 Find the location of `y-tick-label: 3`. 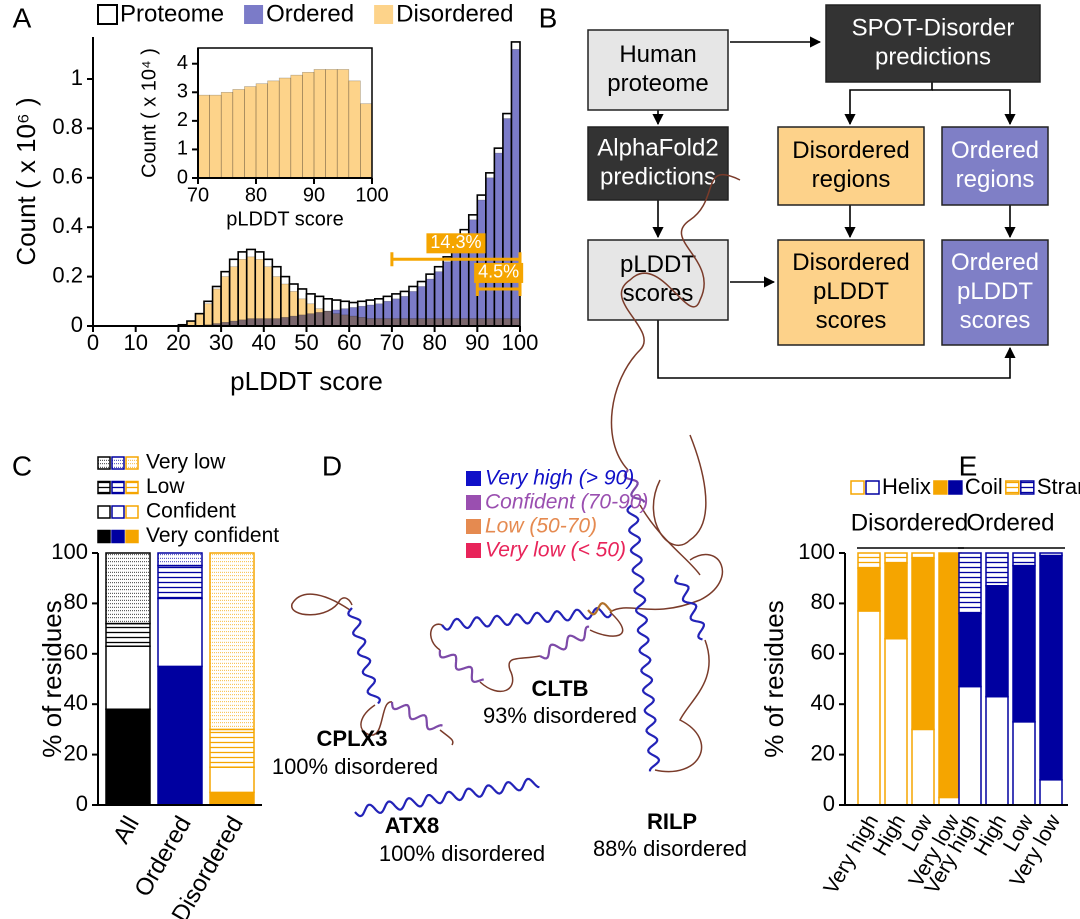

y-tick-label: 3 is located at coordinates (182, 92).